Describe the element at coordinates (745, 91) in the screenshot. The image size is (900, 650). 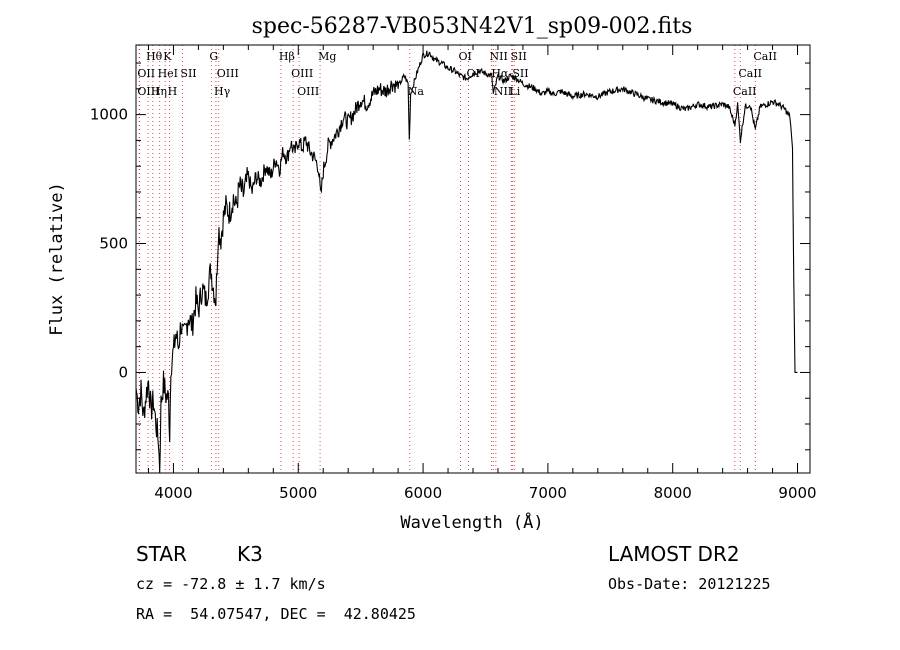
I see `line-label-26: CaII` at that location.